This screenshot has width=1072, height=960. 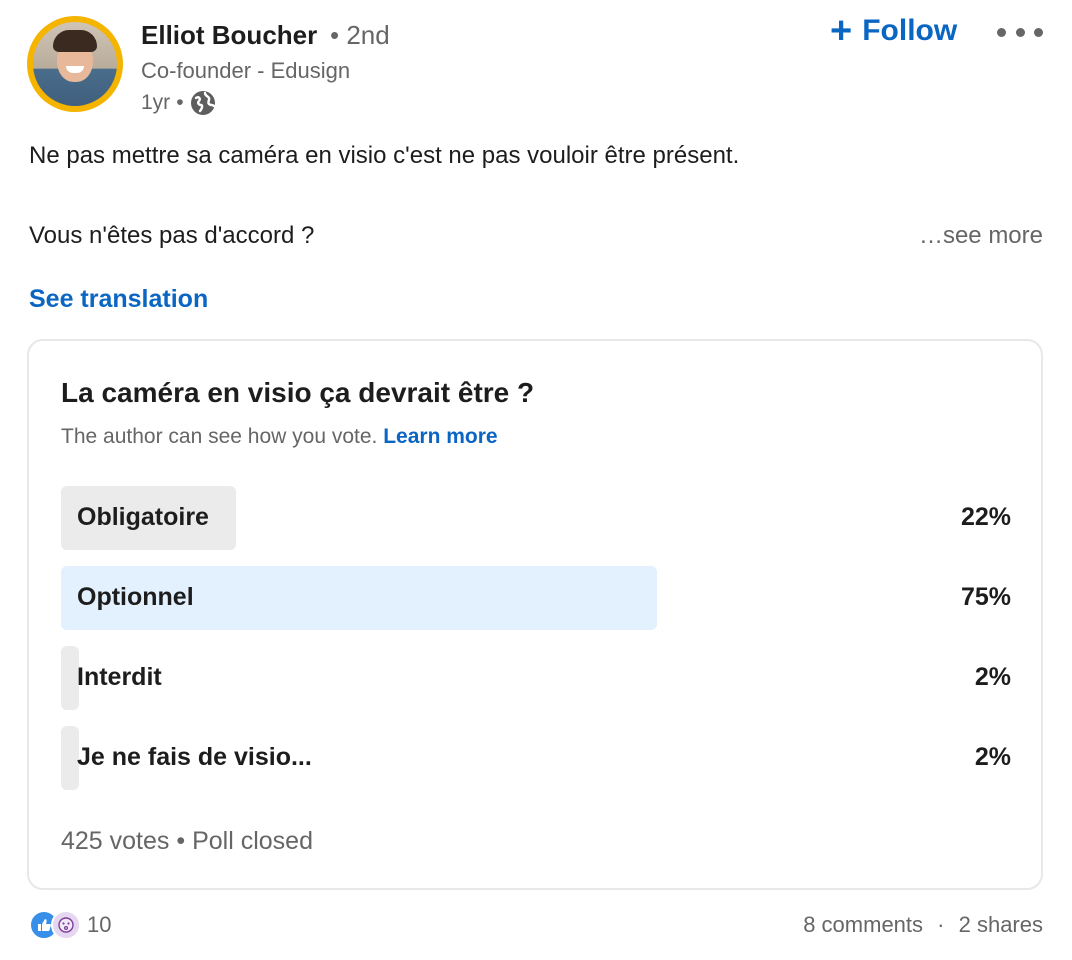 I want to click on plus-icon: +, so click(x=841, y=31).